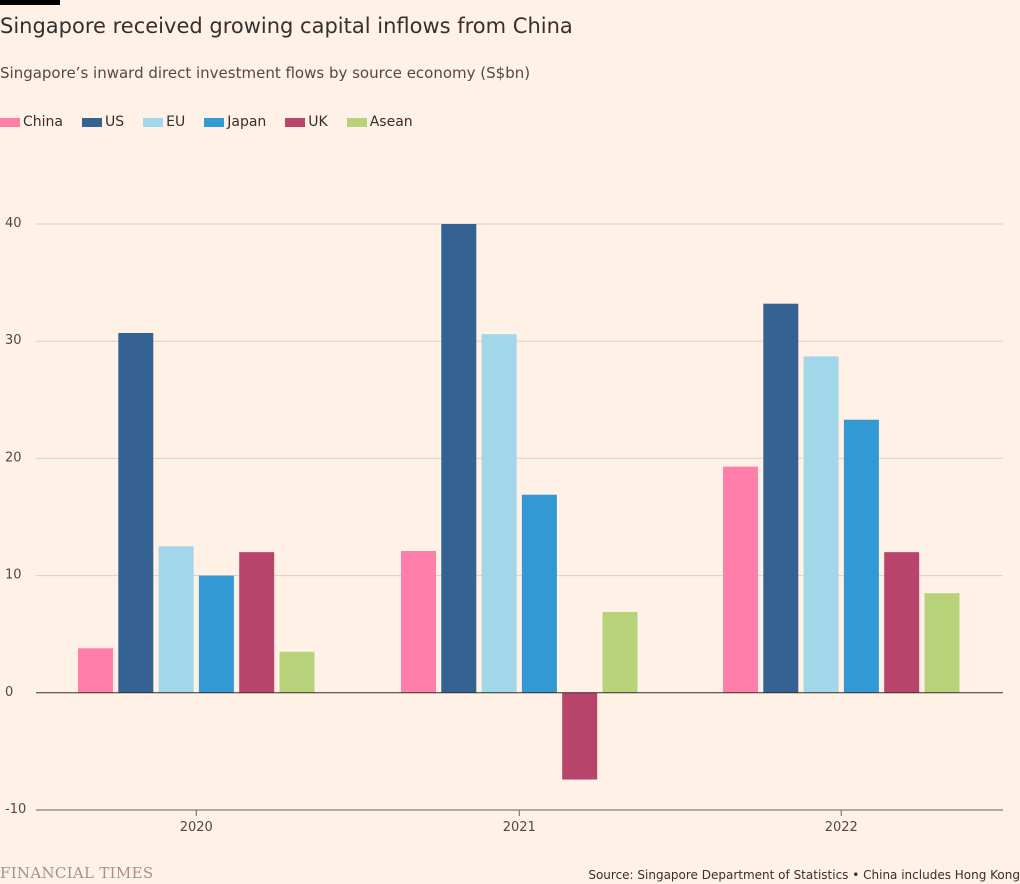 The height and width of the screenshot is (884, 1020). I want to click on bar-japan-2021, so click(539, 593).